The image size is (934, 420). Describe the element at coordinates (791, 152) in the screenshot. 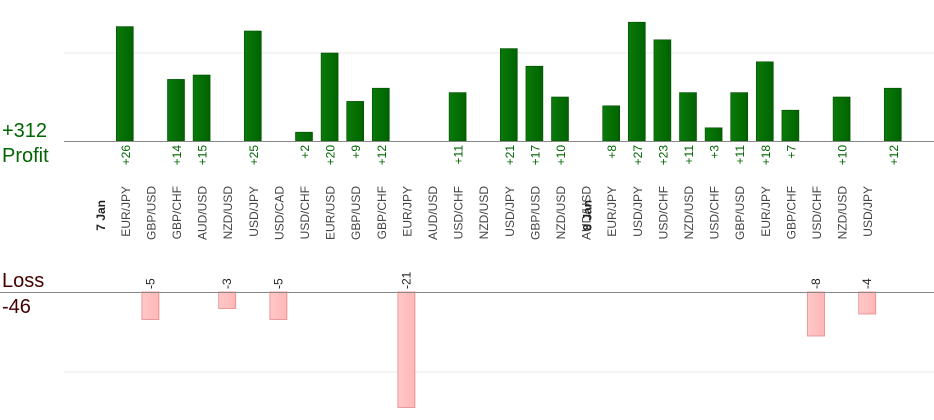

I see `profit-value-label: +7` at that location.